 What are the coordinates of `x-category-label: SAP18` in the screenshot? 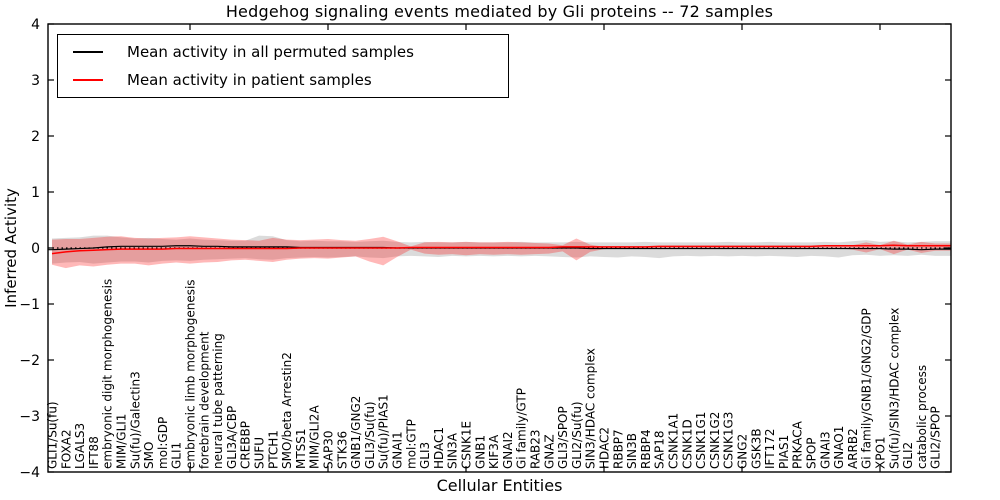 It's located at (660, 449).